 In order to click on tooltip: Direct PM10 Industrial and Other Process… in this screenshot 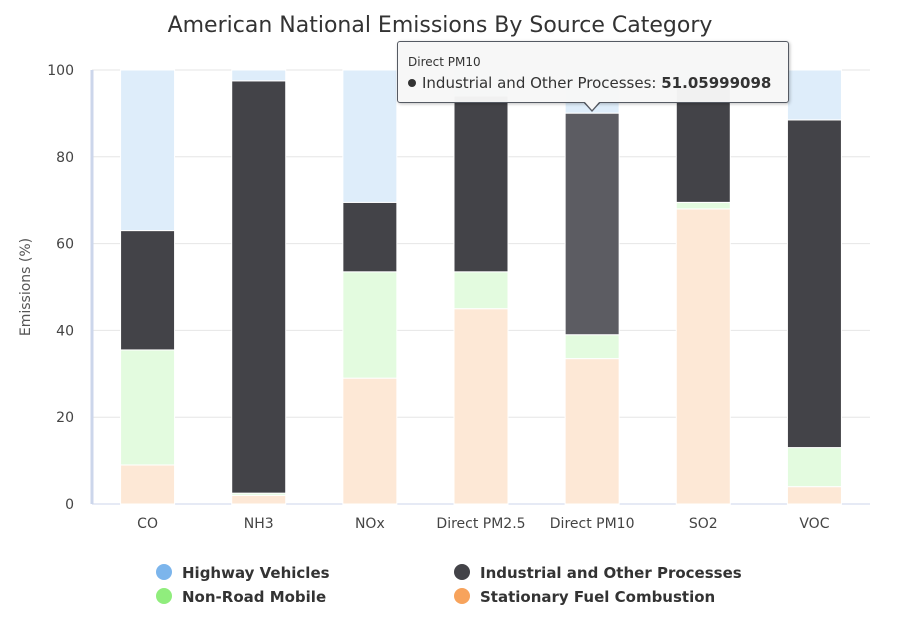, I will do `click(593, 72)`.